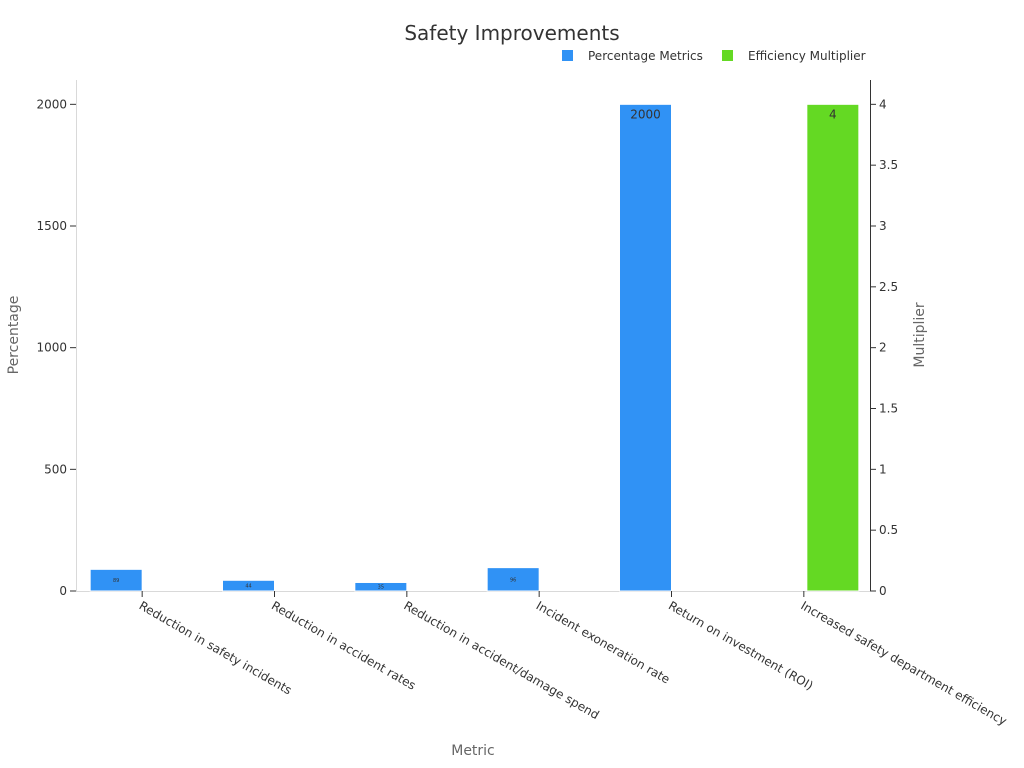  I want to click on category-label: Reduction in safety incidents, so click(216, 647).